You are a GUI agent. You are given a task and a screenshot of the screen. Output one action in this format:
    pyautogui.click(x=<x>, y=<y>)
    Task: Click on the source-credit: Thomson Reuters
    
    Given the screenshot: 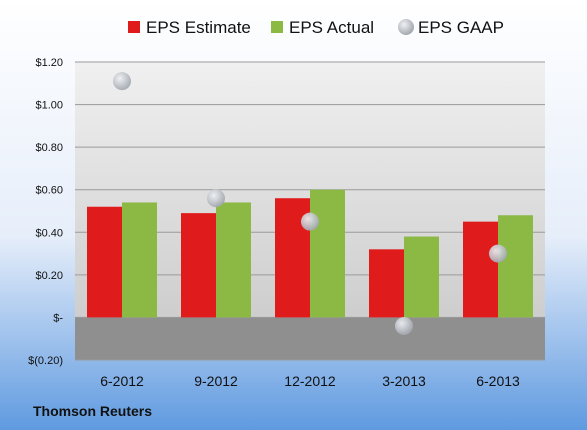 What is the action you would take?
    pyautogui.click(x=92, y=411)
    